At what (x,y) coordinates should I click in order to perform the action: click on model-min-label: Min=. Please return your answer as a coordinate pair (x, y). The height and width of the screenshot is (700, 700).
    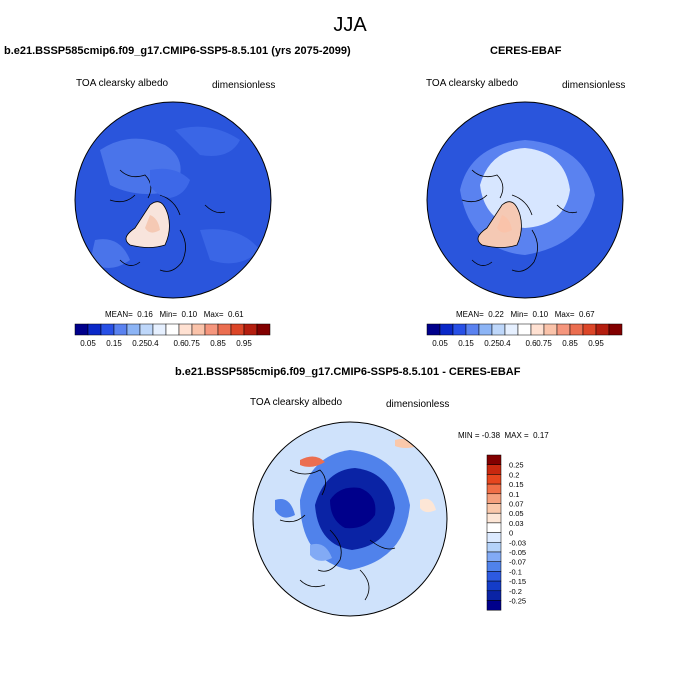
    Looking at the image, I should click on (168, 314).